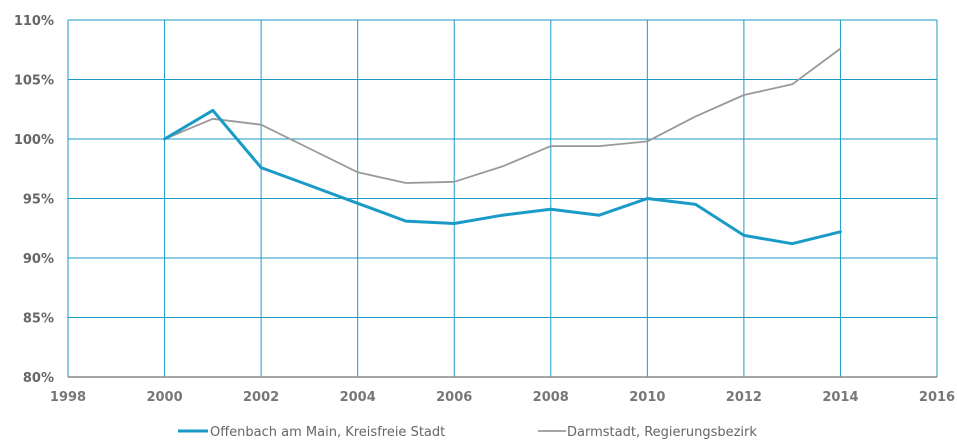  I want to click on x-tick-label: 2008, so click(551, 397).